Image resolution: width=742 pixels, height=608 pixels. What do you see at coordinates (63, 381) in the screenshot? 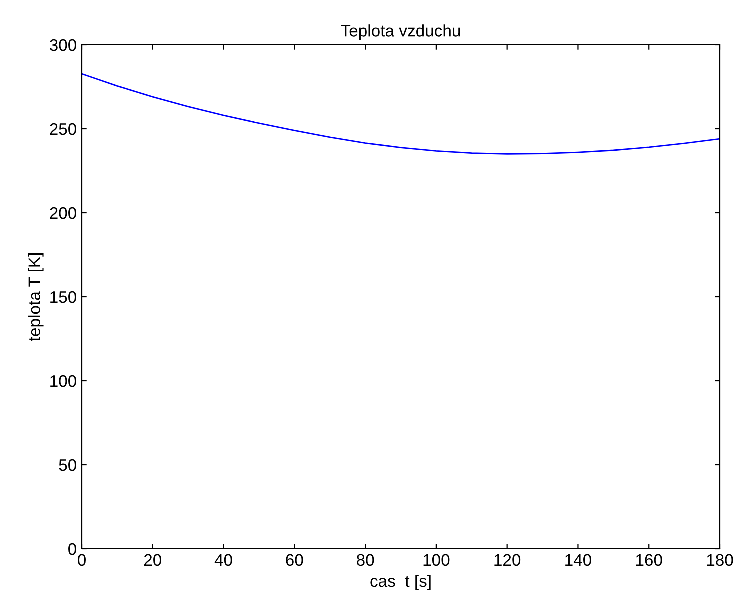
I see `y-tick-label: 100` at bounding box center [63, 381].